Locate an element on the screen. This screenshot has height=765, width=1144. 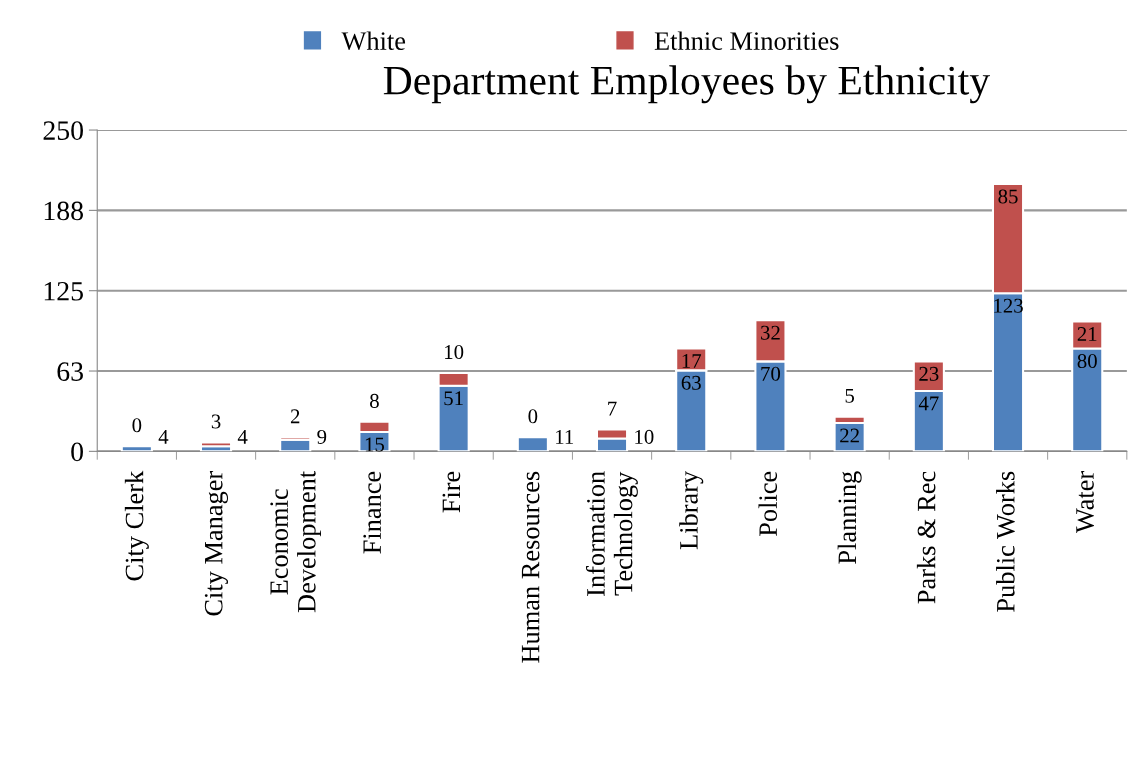
x-tick-label: Human Resources is located at coordinates (530, 567).